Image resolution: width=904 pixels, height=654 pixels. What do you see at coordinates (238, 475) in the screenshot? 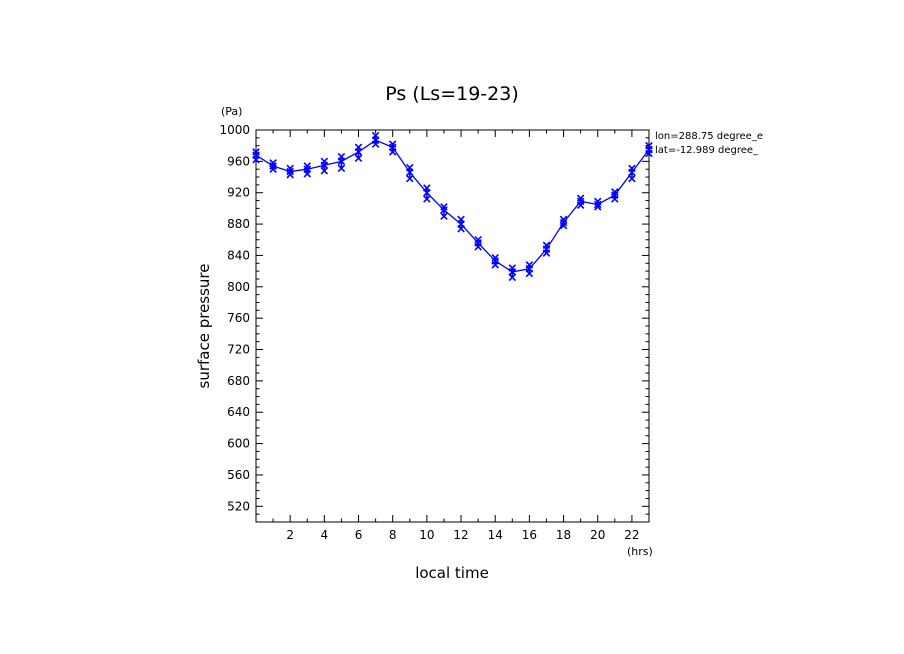
I see `y-tick-label: 560` at bounding box center [238, 475].